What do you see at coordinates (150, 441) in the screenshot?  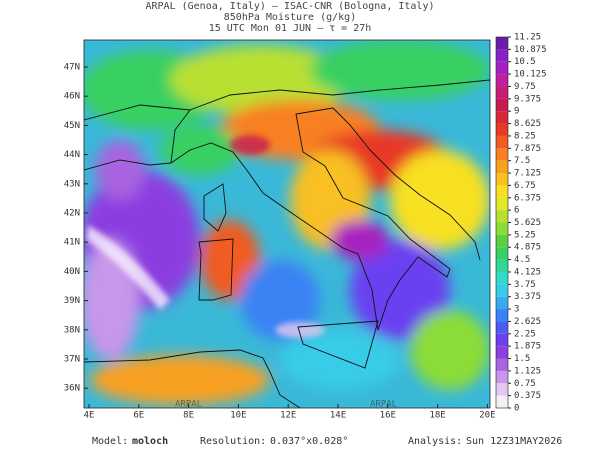 I see `footer-value: moloch` at bounding box center [150, 441].